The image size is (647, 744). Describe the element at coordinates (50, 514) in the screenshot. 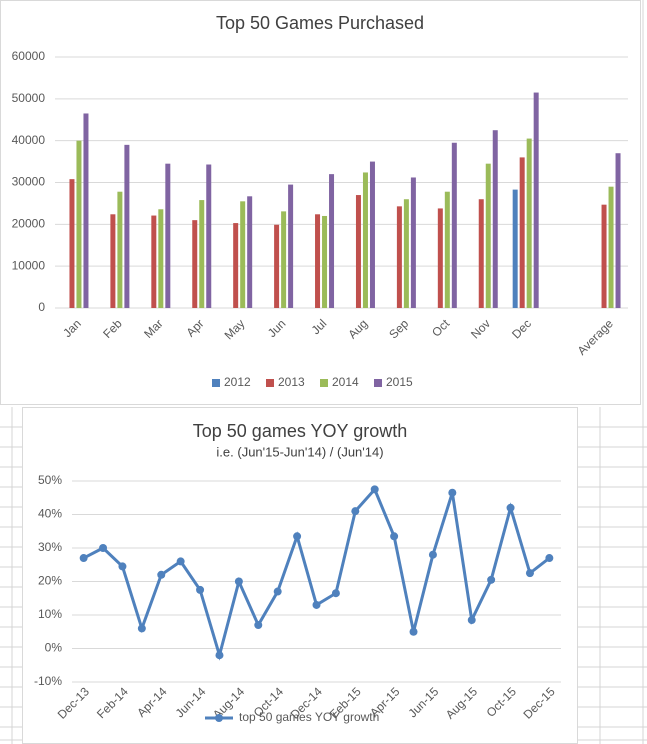

I see `y-tick-label: 40%` at that location.